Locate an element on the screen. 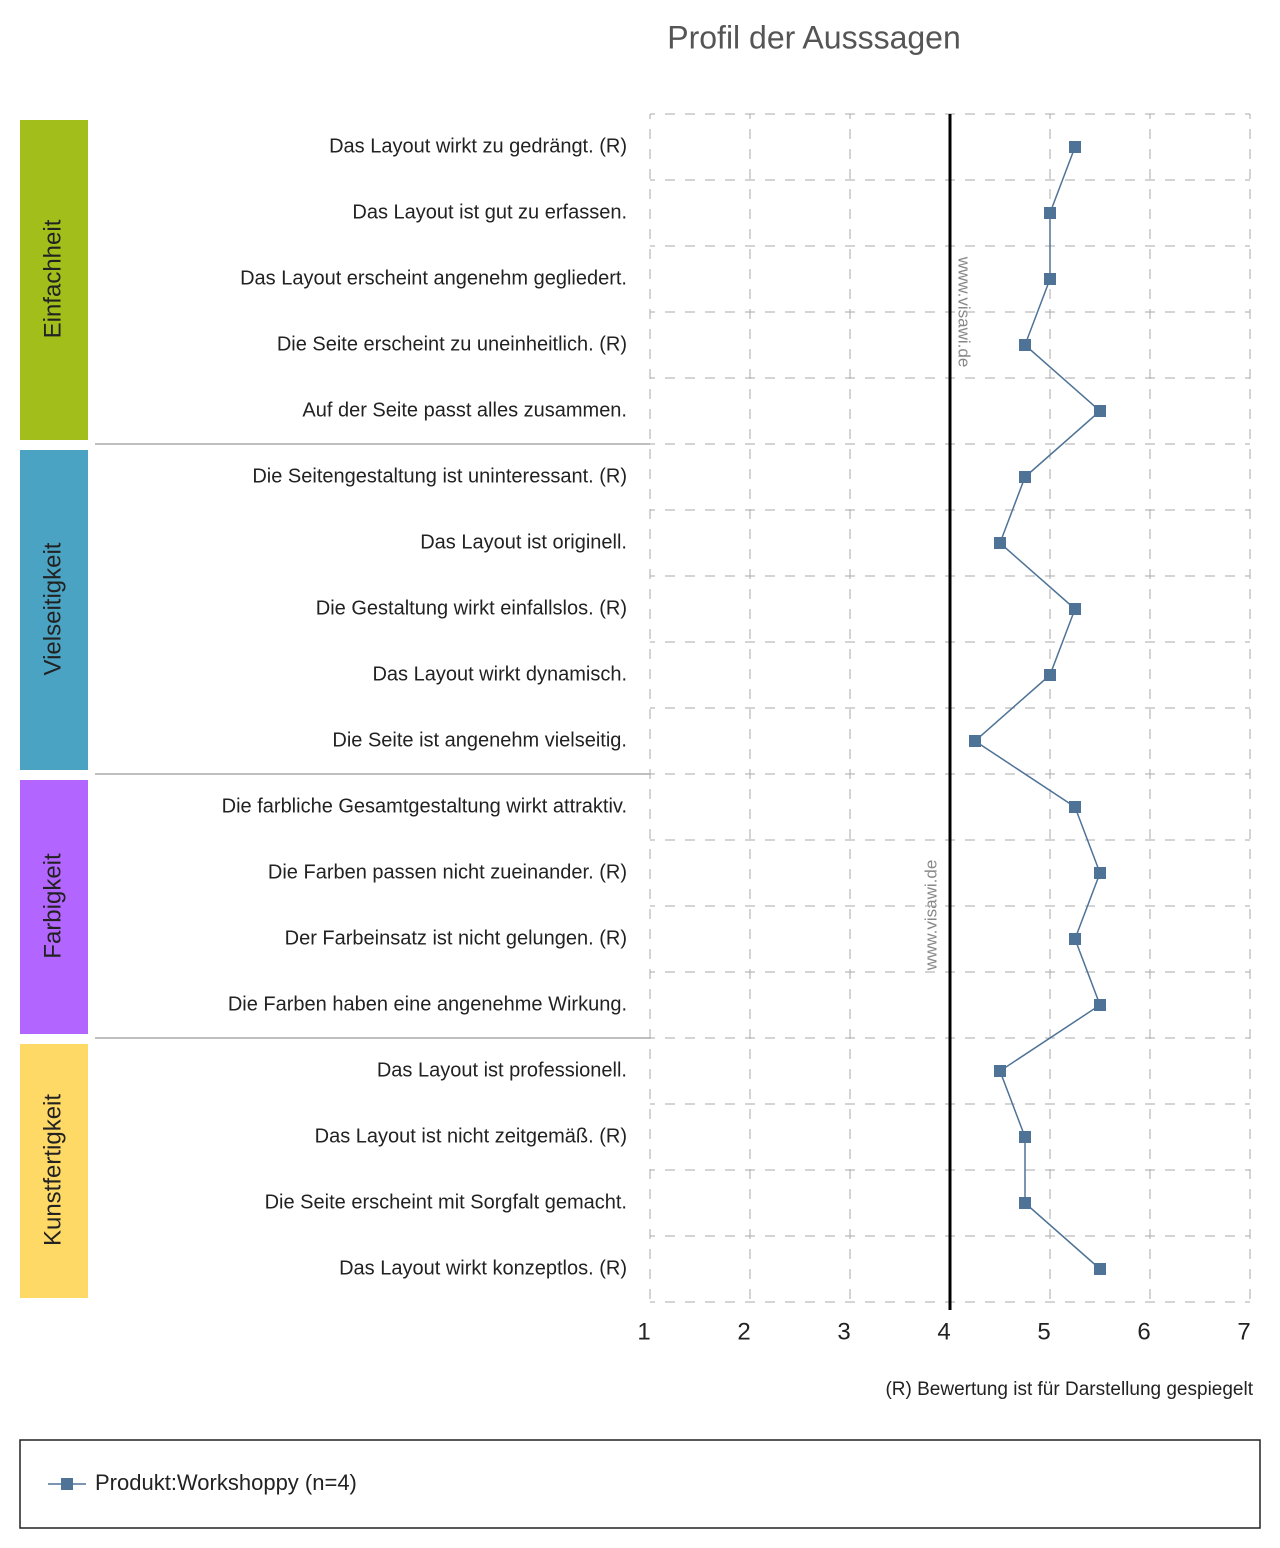  statement: Das Layout ist professionell. is located at coordinates (502, 1070).